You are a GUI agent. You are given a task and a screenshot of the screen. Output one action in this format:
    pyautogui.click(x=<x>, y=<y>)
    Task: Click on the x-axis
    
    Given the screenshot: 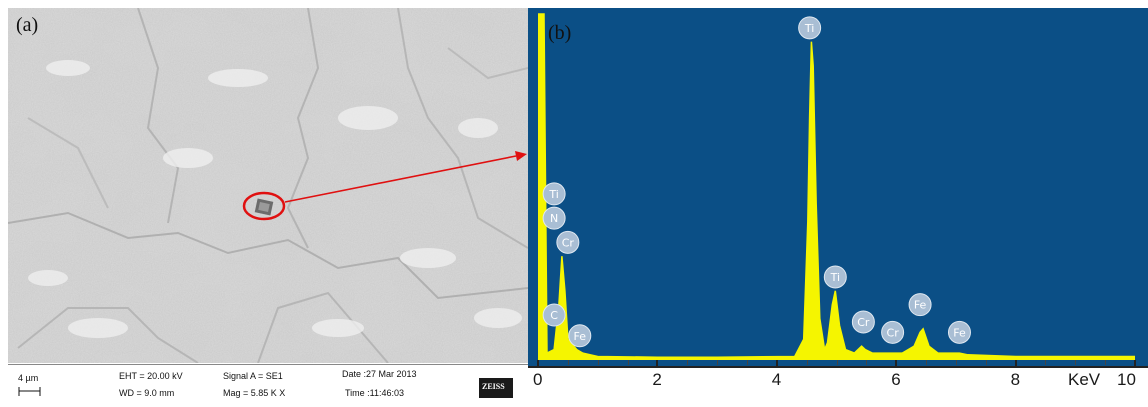 What is the action you would take?
    pyautogui.click(x=838, y=382)
    